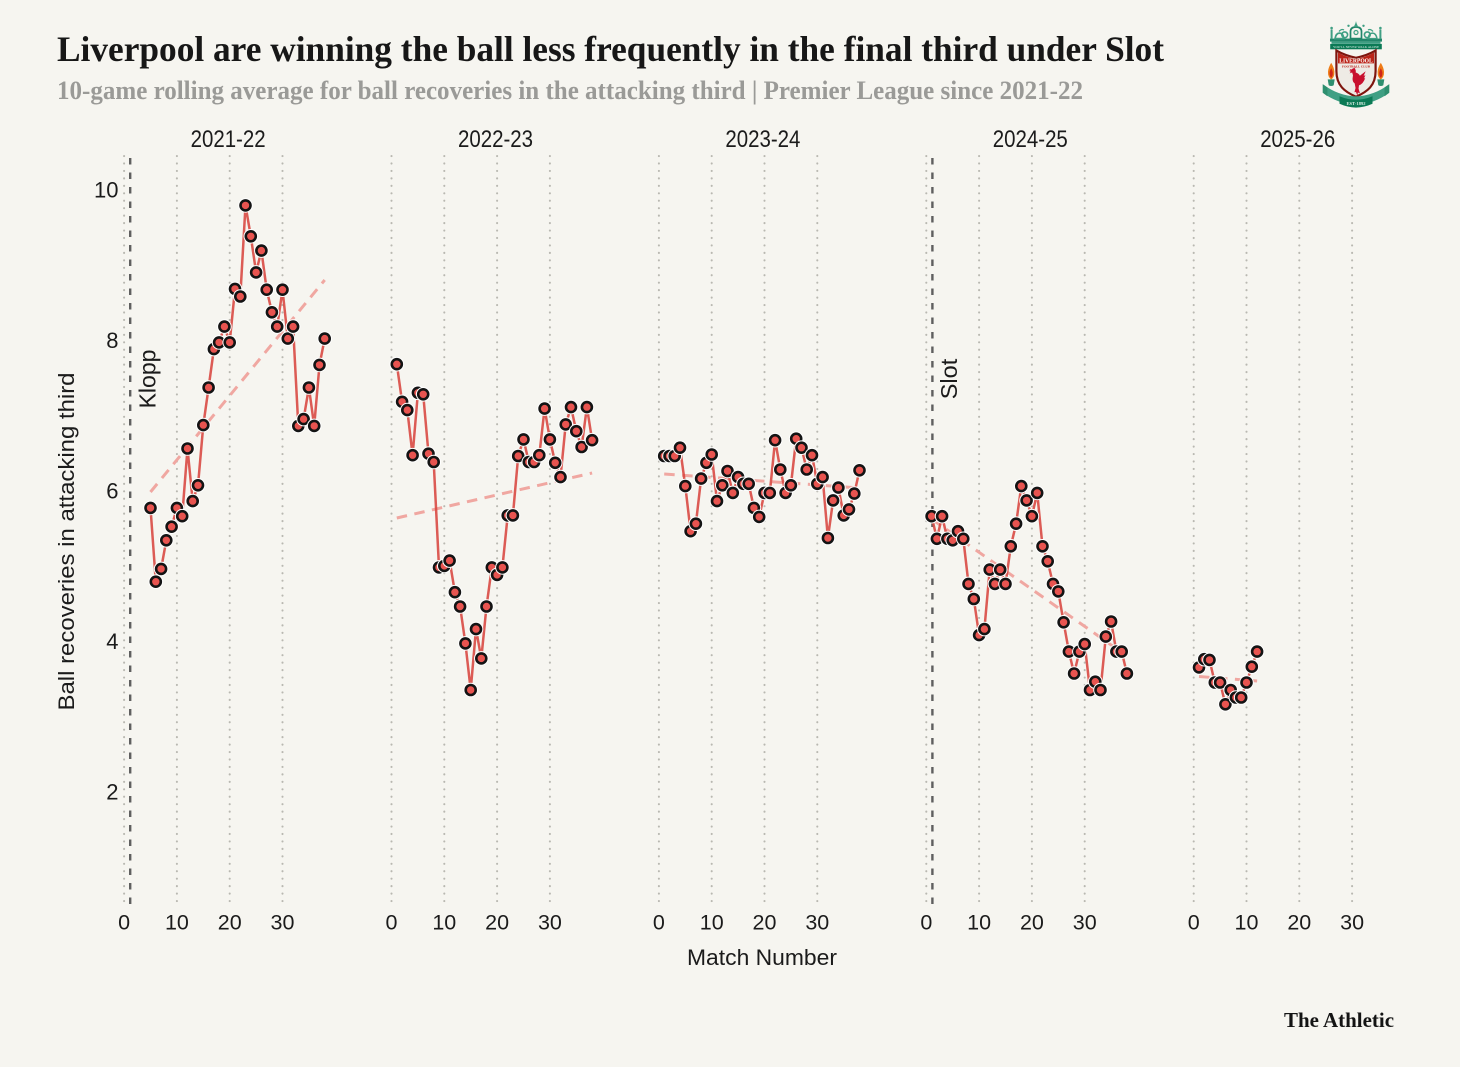  What do you see at coordinates (228, 139) in the screenshot?
I see `svg-text: 2021-22` at bounding box center [228, 139].